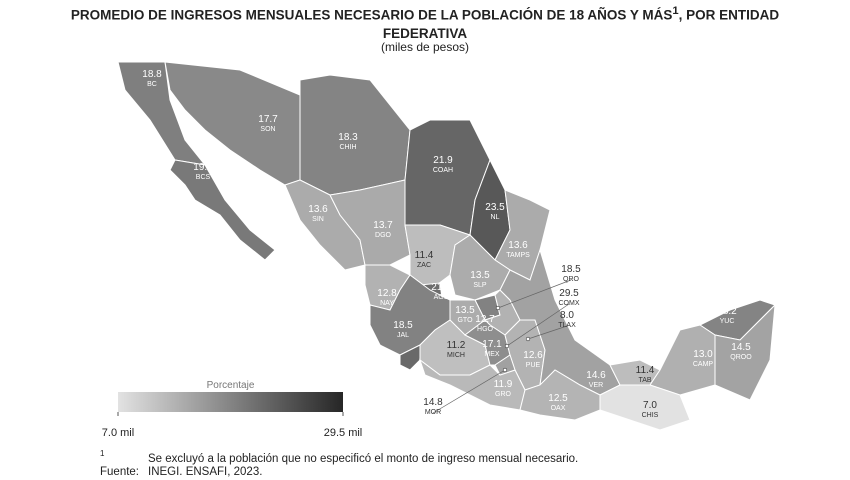  I want to click on state-value: 19.6, so click(203, 167).